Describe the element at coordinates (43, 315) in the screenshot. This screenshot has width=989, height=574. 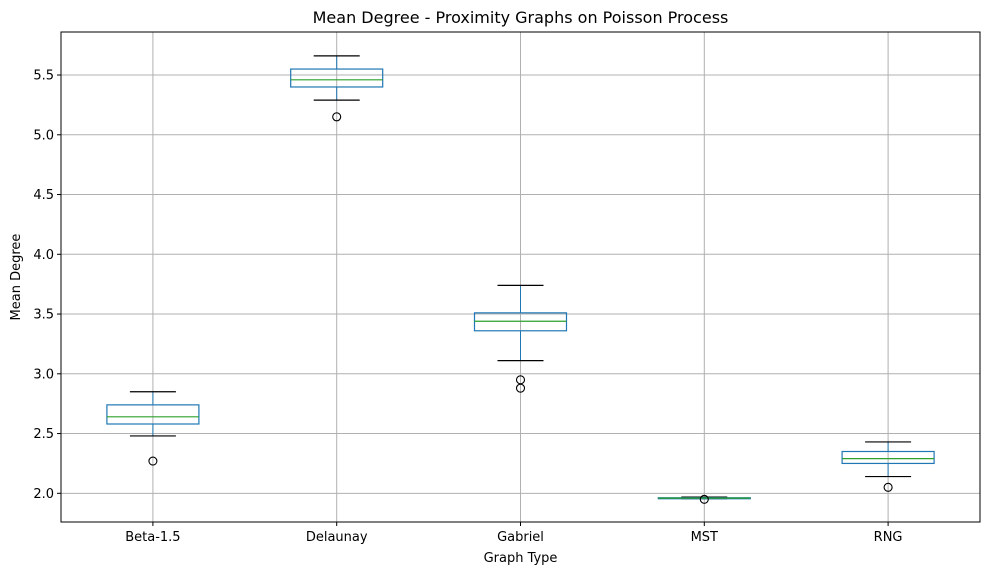
I see `y-tick-label: 3.5` at that location.